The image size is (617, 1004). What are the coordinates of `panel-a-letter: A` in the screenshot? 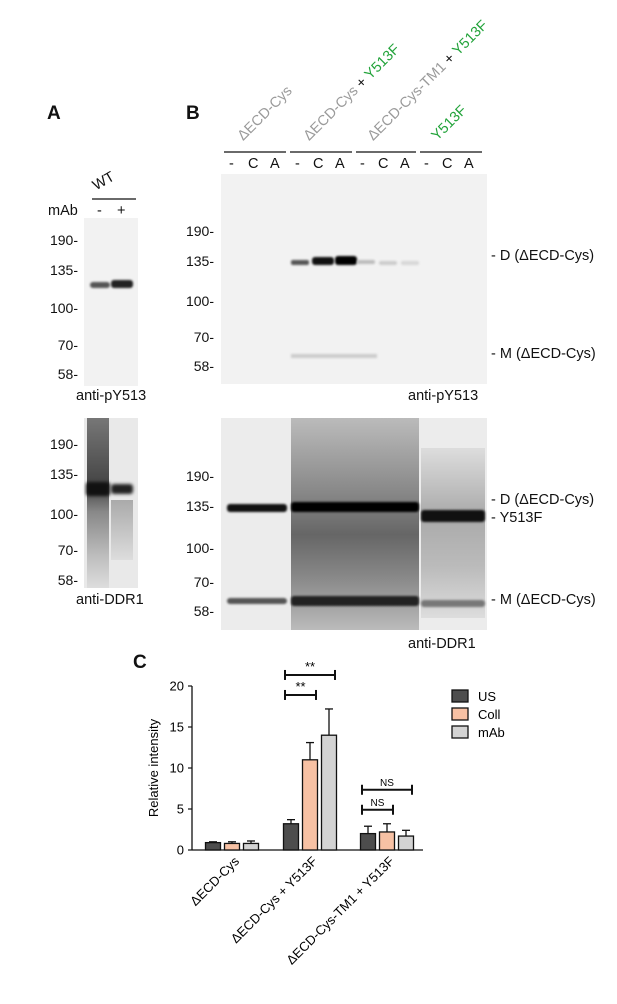 It's located at (54, 113).